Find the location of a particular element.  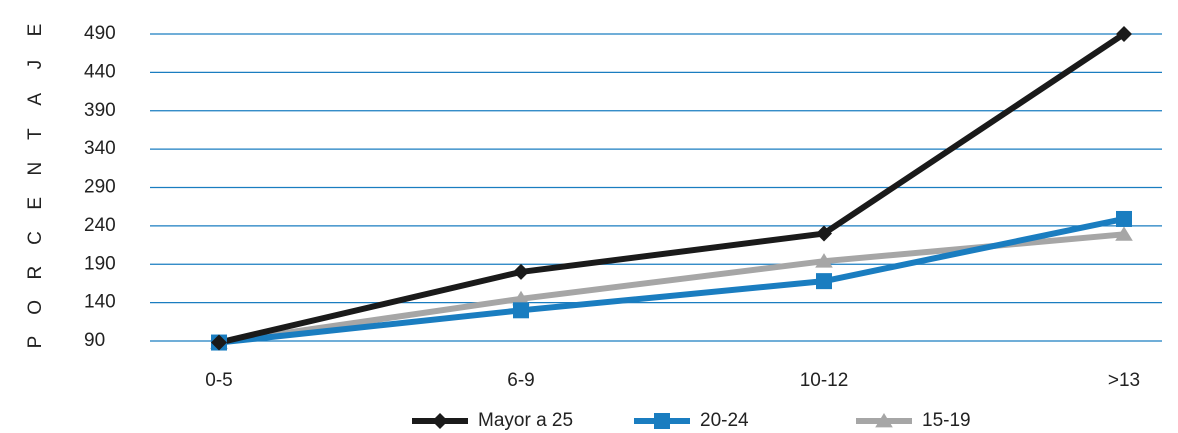

legend-item: 20-24 is located at coordinates (691, 420).